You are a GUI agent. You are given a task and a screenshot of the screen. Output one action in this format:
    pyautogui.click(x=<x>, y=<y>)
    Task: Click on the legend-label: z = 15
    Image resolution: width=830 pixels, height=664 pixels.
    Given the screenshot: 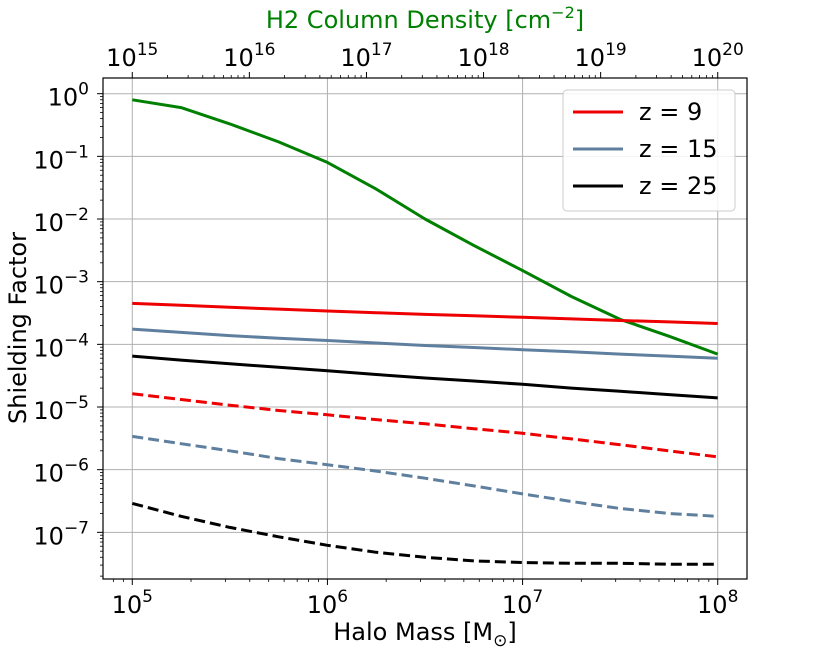 What is the action you would take?
    pyautogui.click(x=678, y=149)
    